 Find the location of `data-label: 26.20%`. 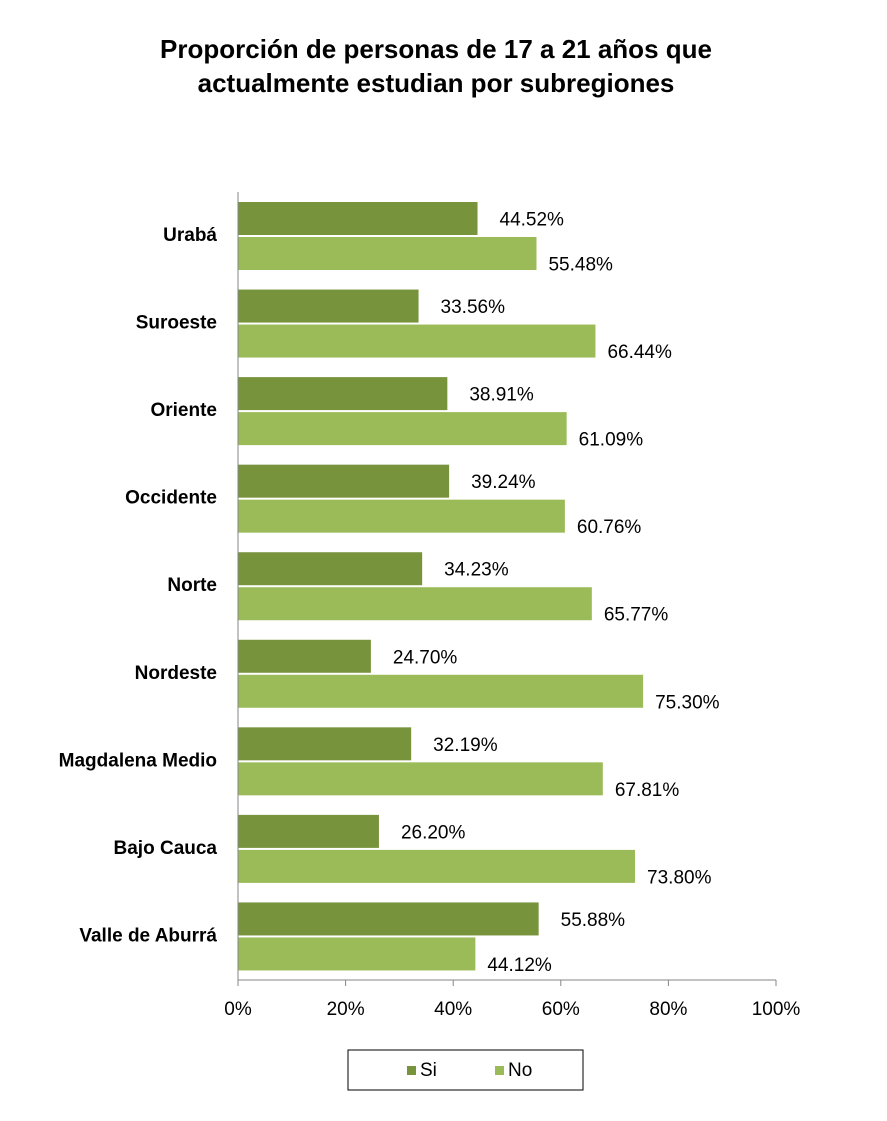

data-label: 26.20% is located at coordinates (433, 832).